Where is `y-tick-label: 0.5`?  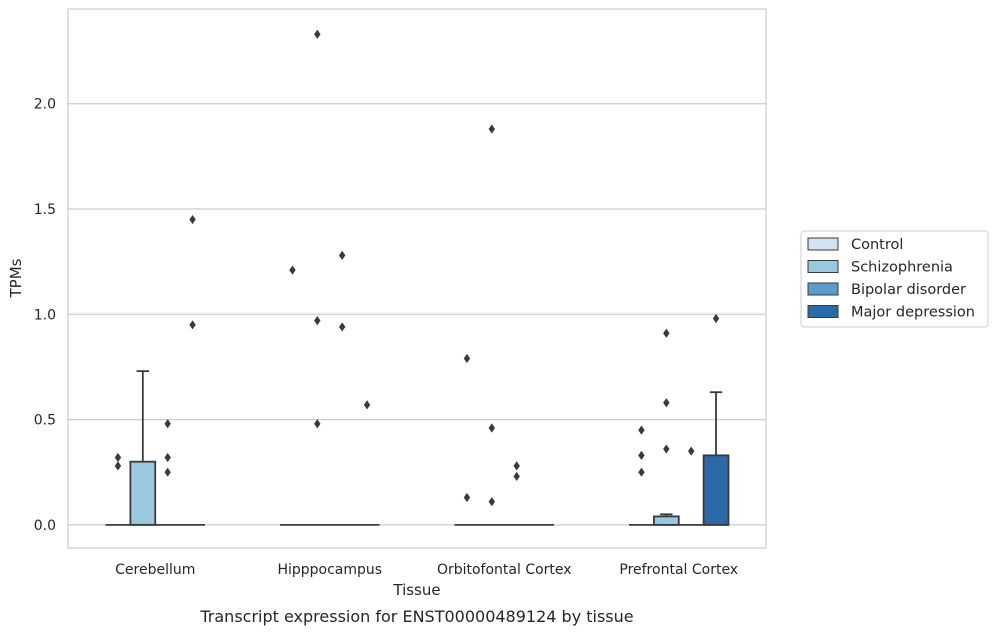 y-tick-label: 0.5 is located at coordinates (45, 421).